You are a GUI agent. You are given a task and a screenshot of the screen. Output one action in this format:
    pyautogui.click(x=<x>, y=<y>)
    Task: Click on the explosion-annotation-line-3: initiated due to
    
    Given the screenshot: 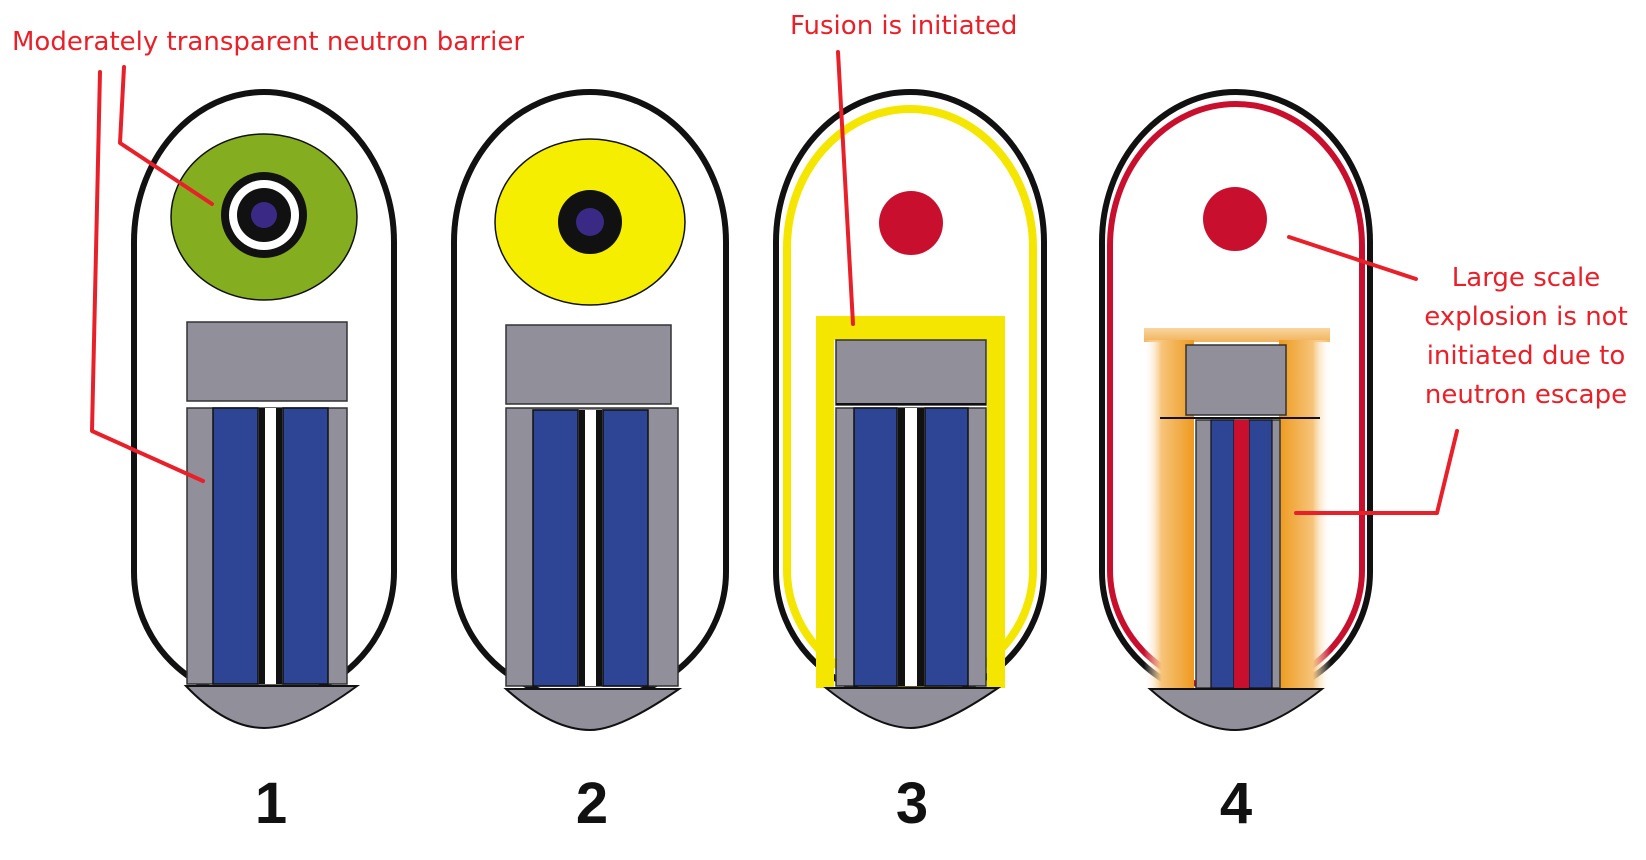 What is the action you would take?
    pyautogui.click(x=1526, y=356)
    